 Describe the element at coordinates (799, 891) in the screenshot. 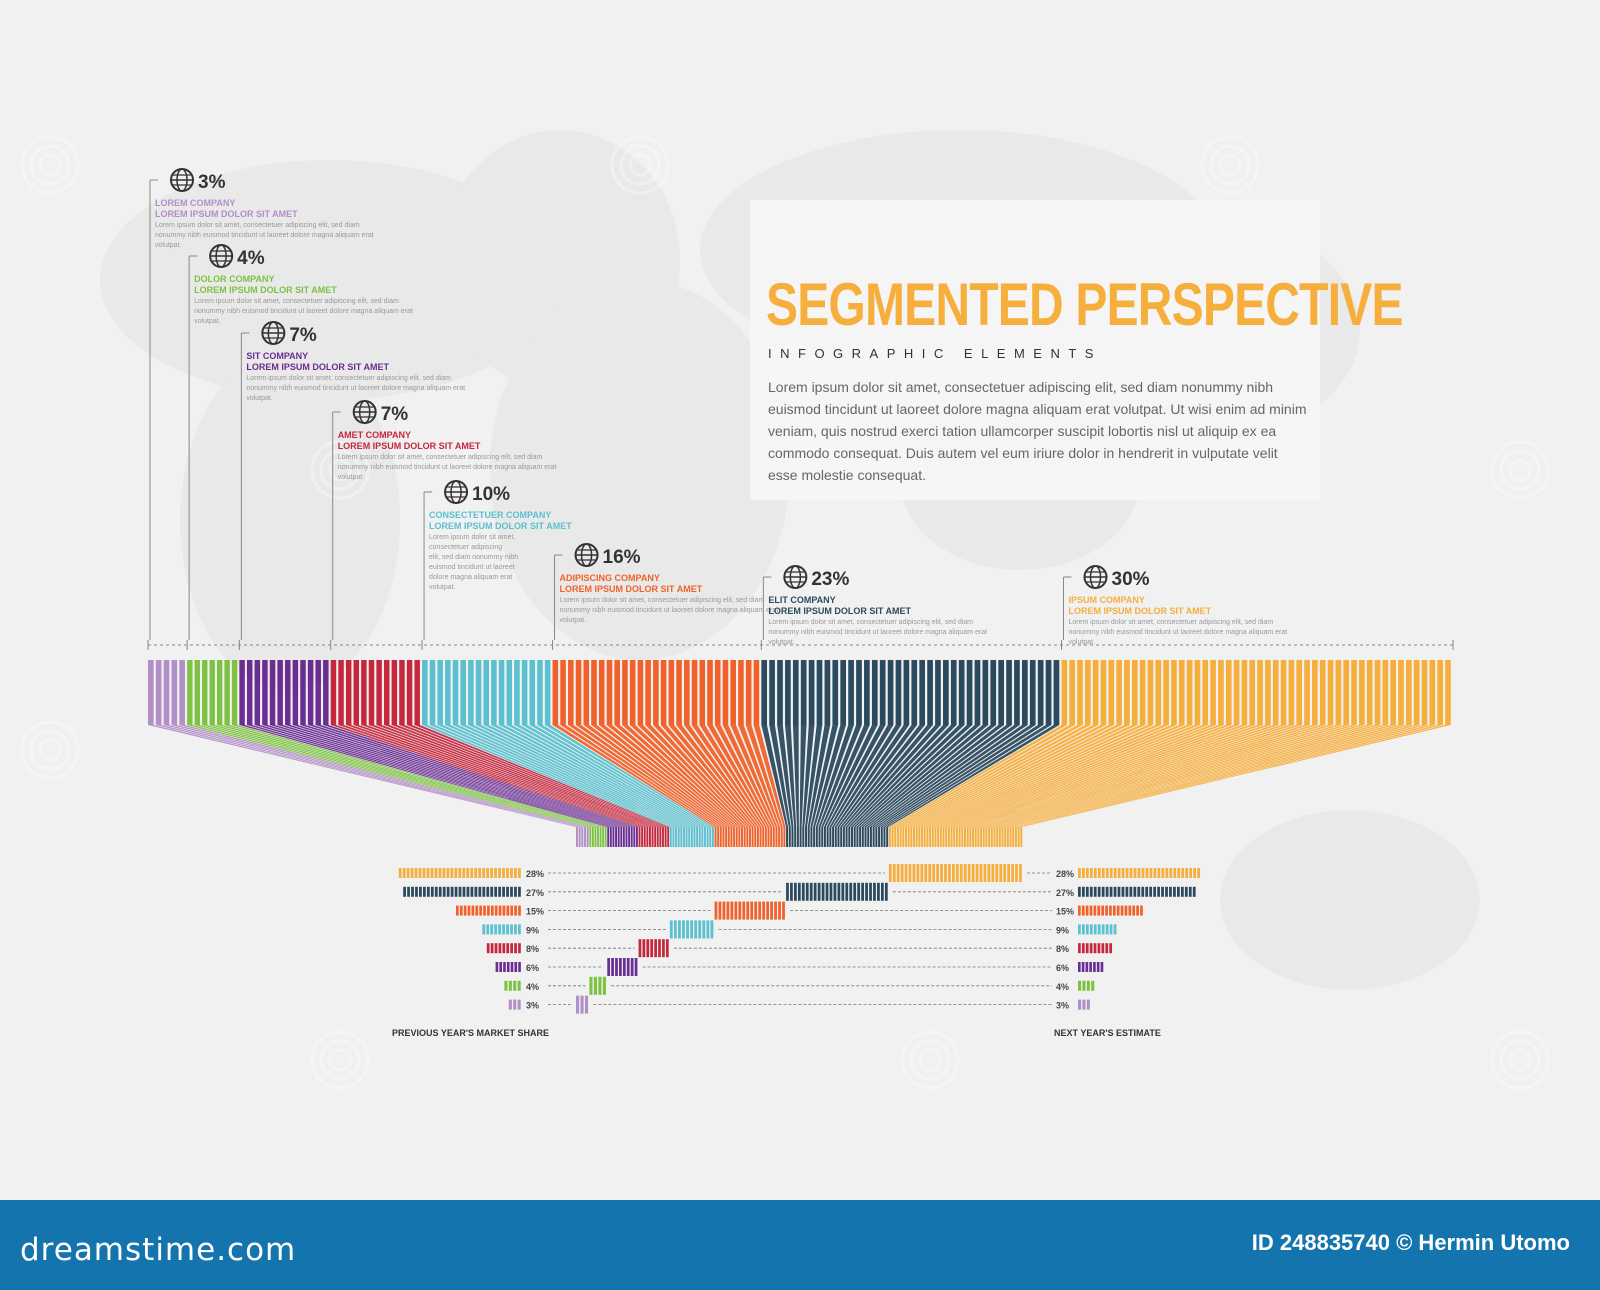

I see `comparison-row: 27% 27%` at that location.